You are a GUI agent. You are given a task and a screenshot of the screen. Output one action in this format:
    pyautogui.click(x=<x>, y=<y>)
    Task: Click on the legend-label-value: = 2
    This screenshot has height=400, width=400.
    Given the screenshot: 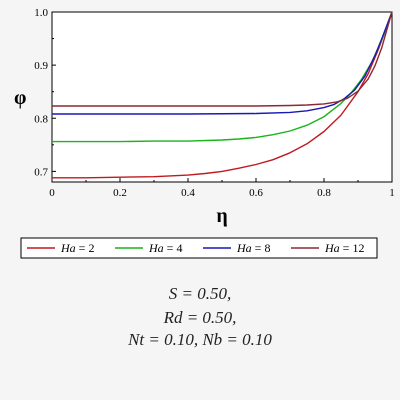 What is the action you would take?
    pyautogui.click(x=85, y=248)
    